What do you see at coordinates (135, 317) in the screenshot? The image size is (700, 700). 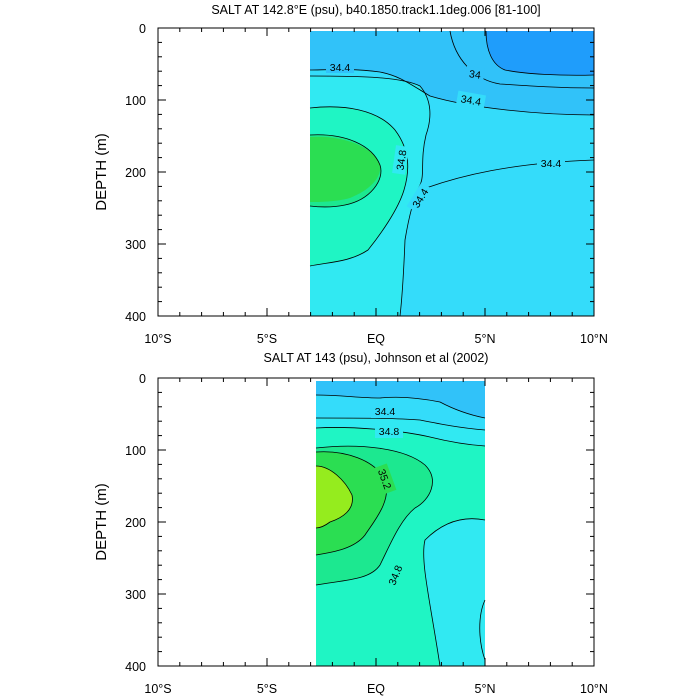 I see `top-y-tick-label: 400` at bounding box center [135, 317].